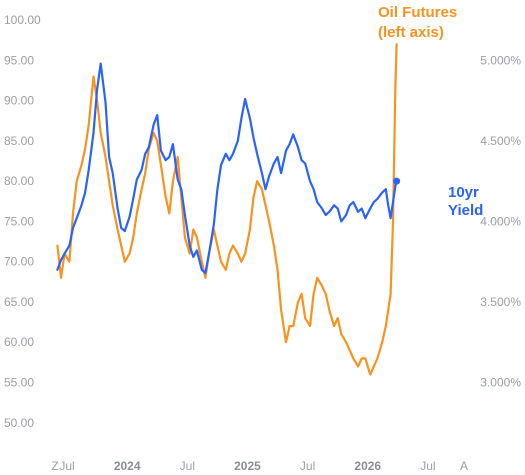  I want to click on right-tick-label: 4.000%, so click(500, 221).